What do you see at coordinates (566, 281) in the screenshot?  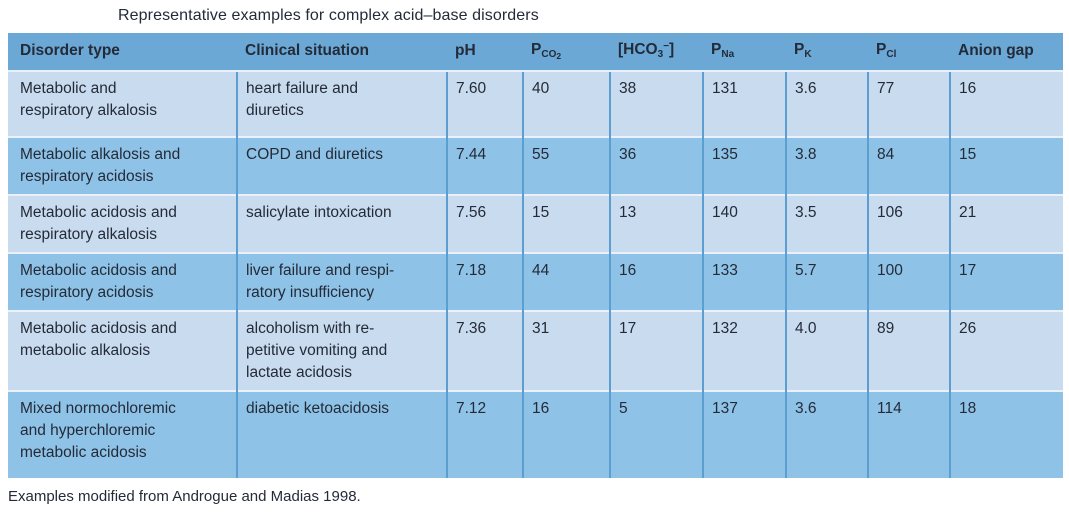 I see `cell-pco2: 44` at bounding box center [566, 281].